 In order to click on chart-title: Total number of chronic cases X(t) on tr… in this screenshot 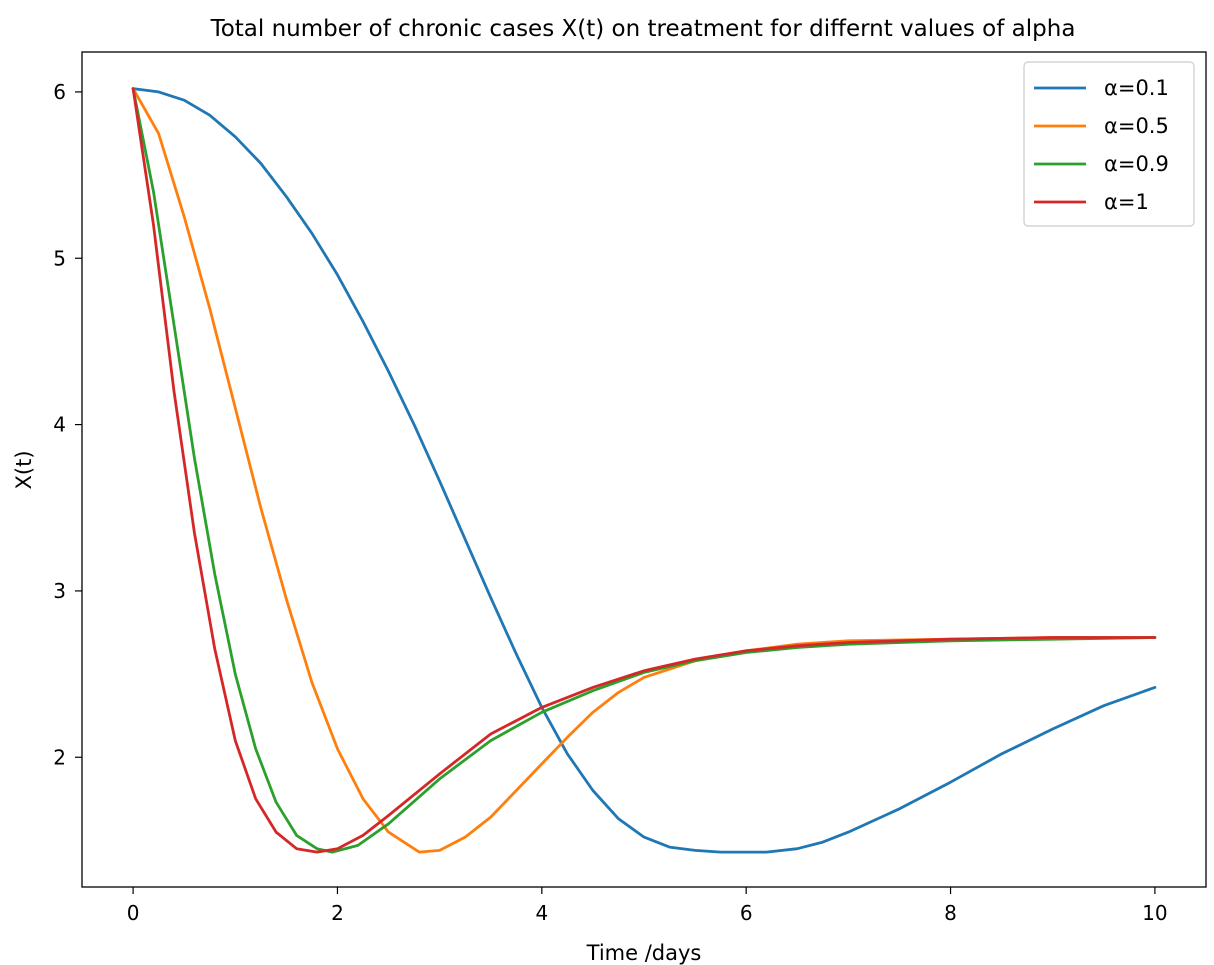, I will do `click(643, 29)`.